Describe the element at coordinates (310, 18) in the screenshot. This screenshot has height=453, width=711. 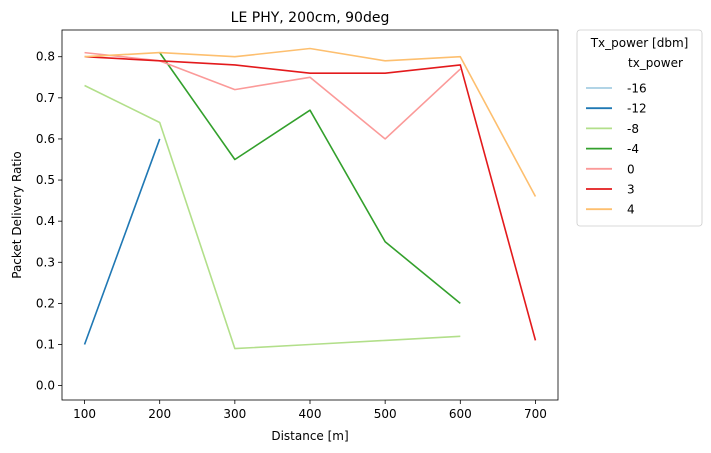
I see `chart-title: LE PHY, 200cm, 90deg` at that location.